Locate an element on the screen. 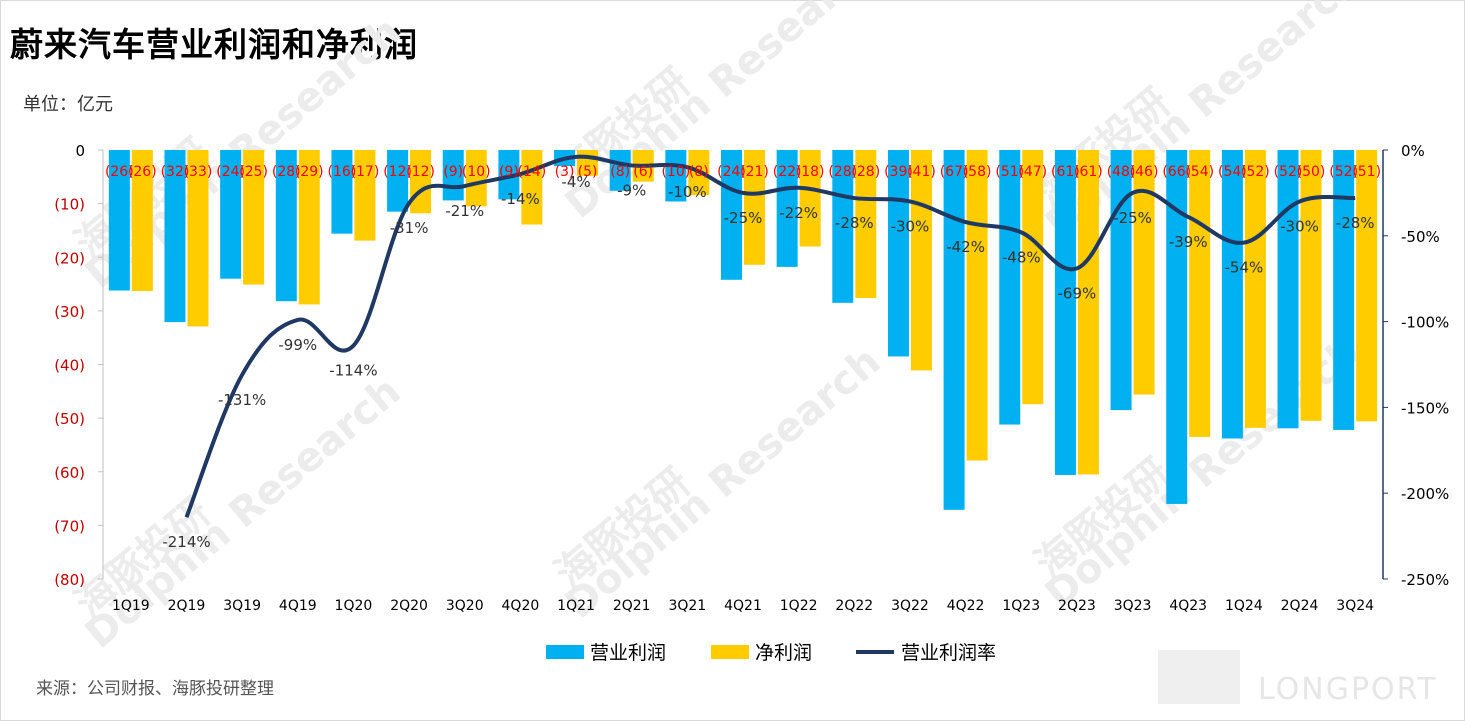 This screenshot has width=1465, height=721. margin-label-3Q19: -131% is located at coordinates (242, 400).